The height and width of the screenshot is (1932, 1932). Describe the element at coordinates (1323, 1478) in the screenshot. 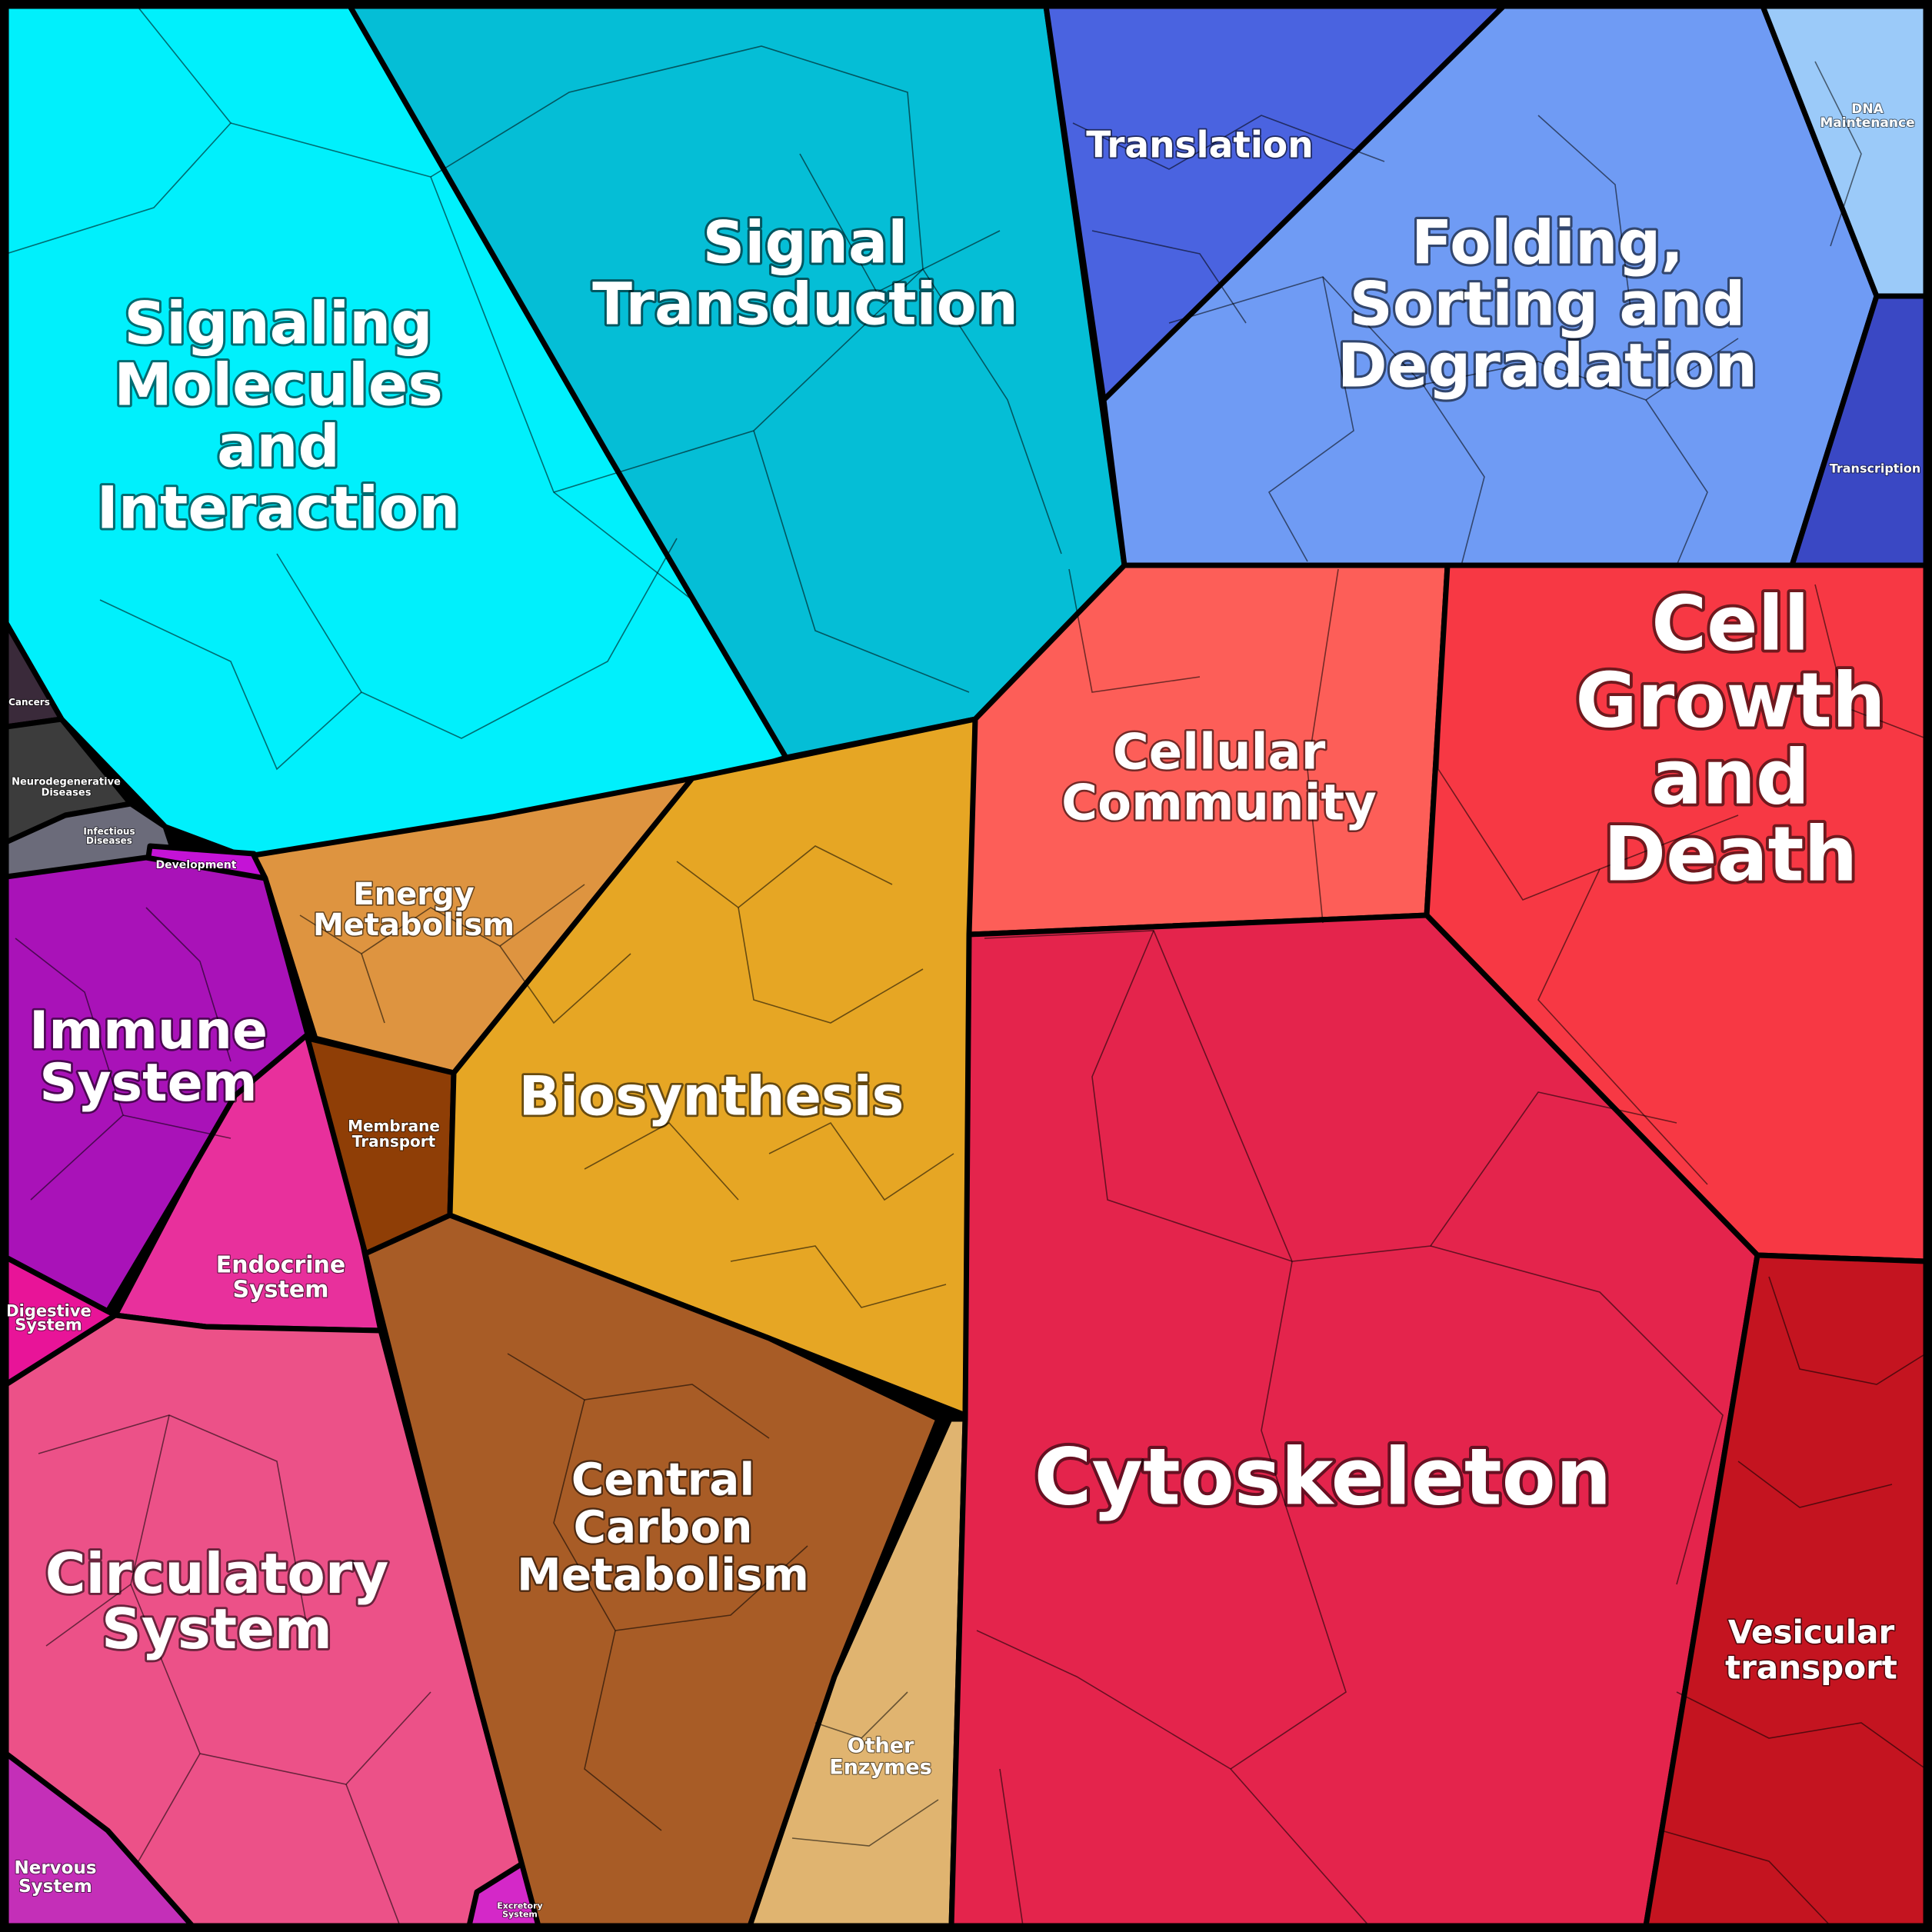

I see `label-cytoskeleton: Cytoskeleton` at that location.